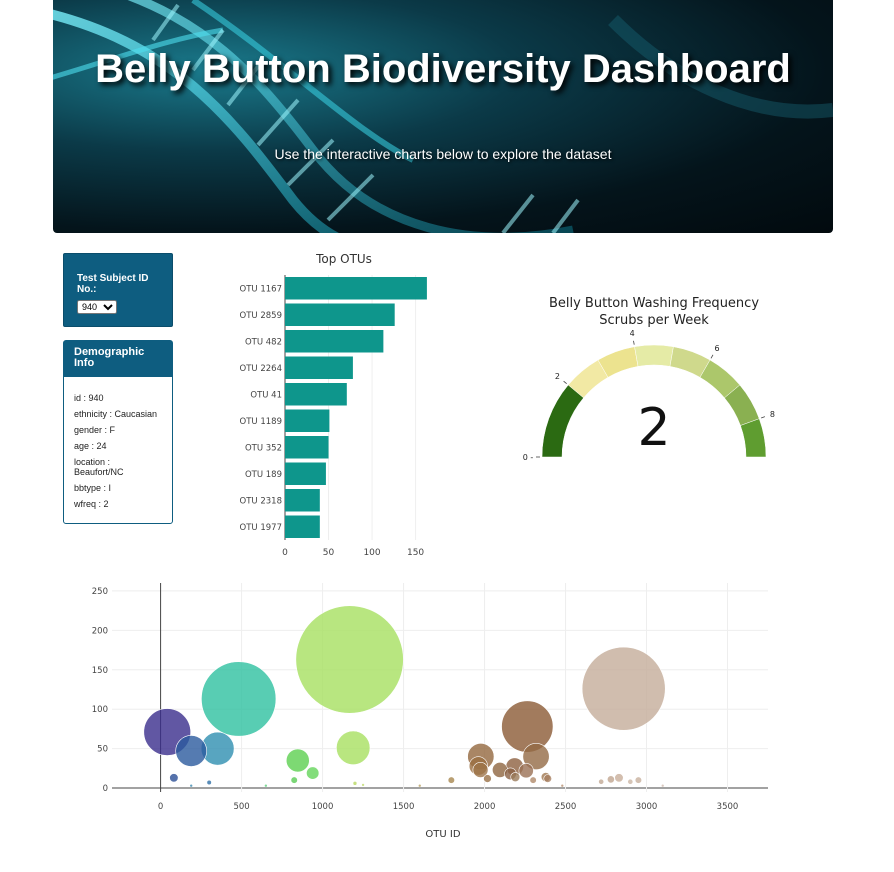  Describe the element at coordinates (323, 807) in the screenshot. I see `bubble-x-tick-label: 1000` at that location.